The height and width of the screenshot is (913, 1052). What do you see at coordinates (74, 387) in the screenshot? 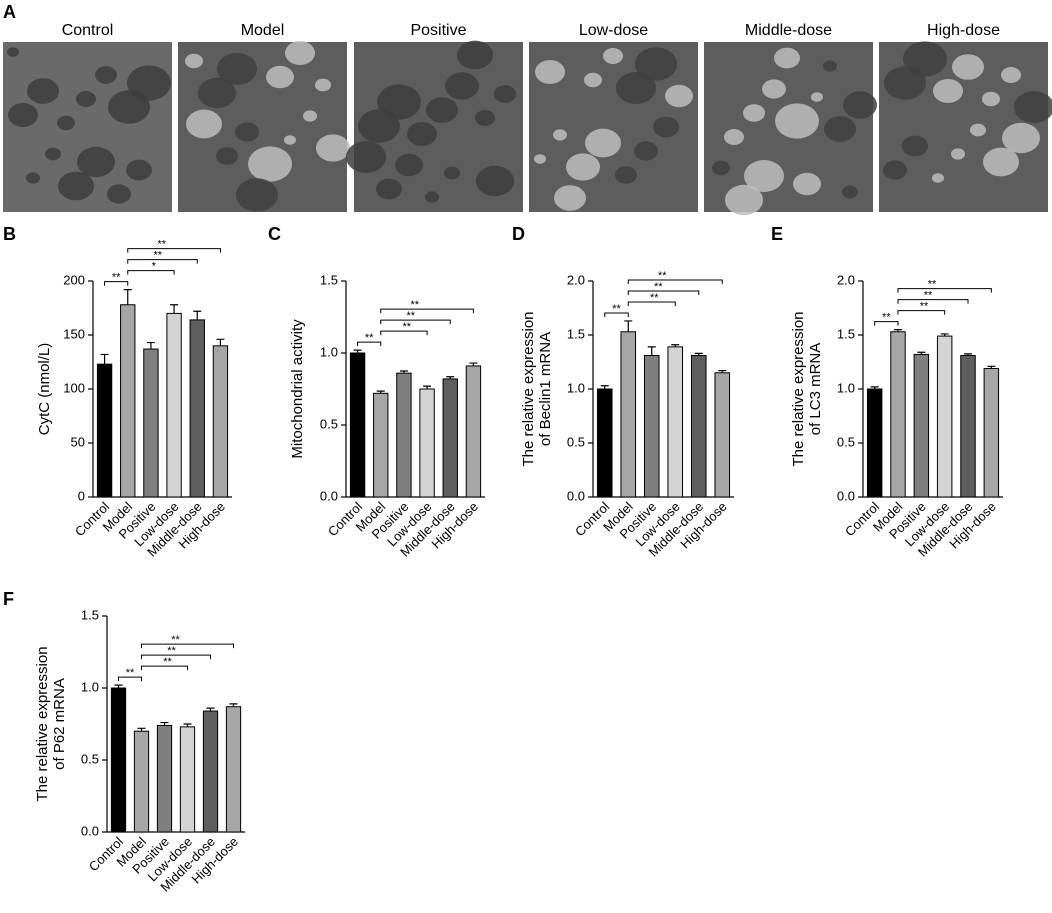
I see `y-tick-label: 100` at bounding box center [74, 387].